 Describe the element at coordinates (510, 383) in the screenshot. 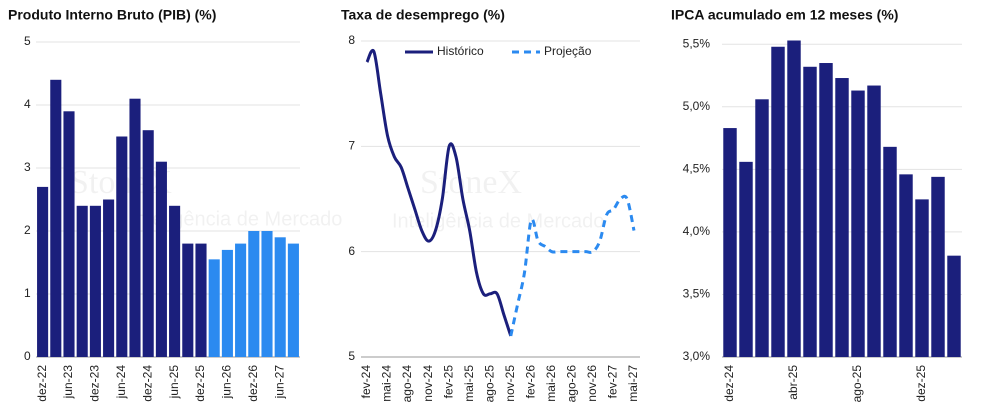

I see `x-tick-label: nov-25` at that location.